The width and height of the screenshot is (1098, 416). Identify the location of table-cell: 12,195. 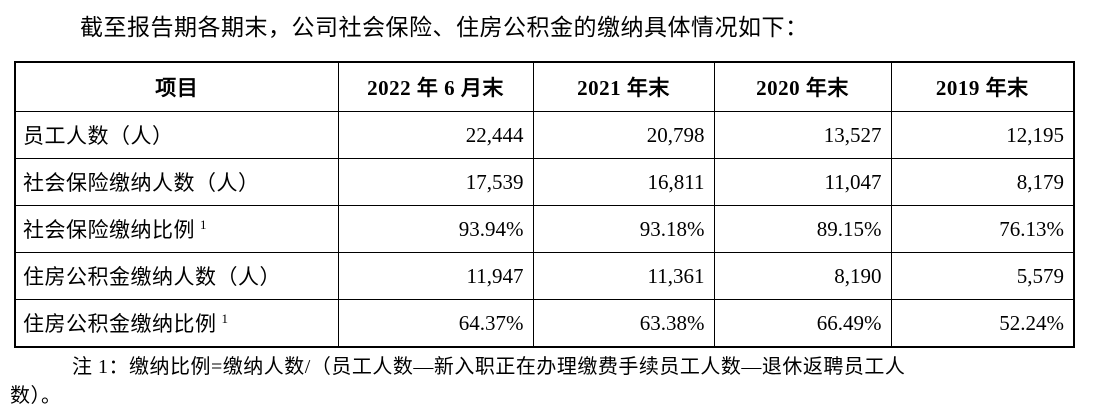
(982, 135).